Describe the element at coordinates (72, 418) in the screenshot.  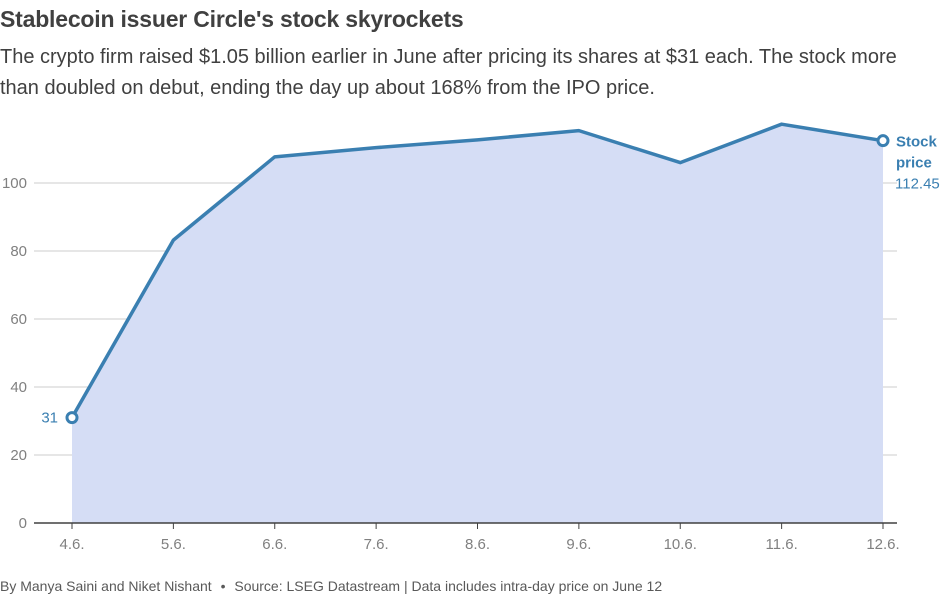
I see `start-point-marker` at that location.